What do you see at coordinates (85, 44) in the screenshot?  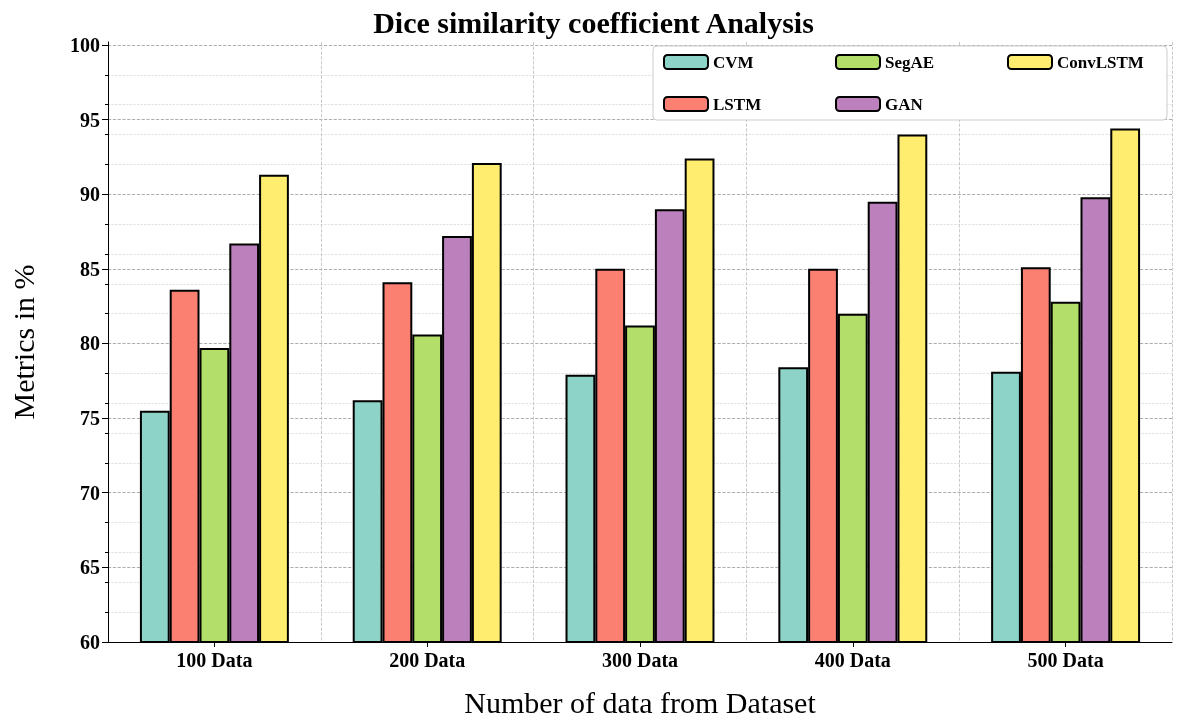 I see `y-tick-label: 100` at bounding box center [85, 44].